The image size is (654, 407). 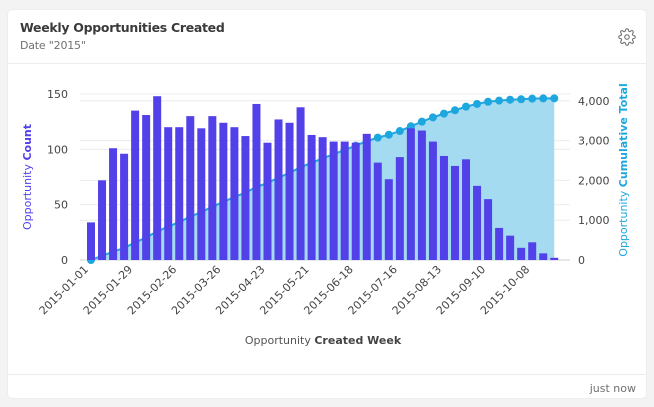 What do you see at coordinates (64, 260) in the screenshot?
I see `y-left-tick-label: 0` at bounding box center [64, 260].